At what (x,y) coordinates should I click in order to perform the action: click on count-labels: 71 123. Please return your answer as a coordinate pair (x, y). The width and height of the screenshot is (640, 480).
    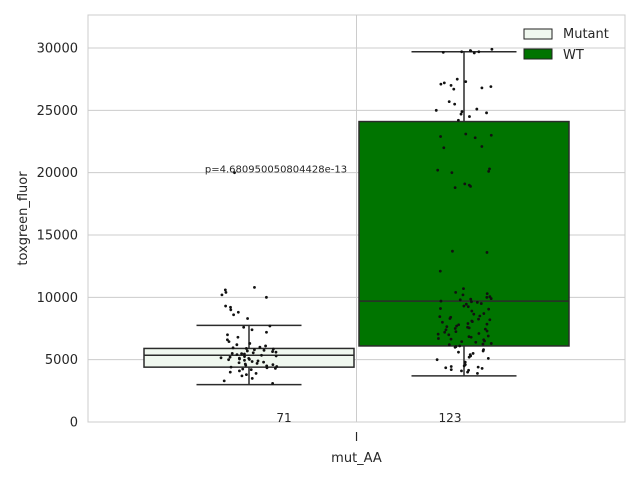
    Looking at the image, I should click on (368, 418).